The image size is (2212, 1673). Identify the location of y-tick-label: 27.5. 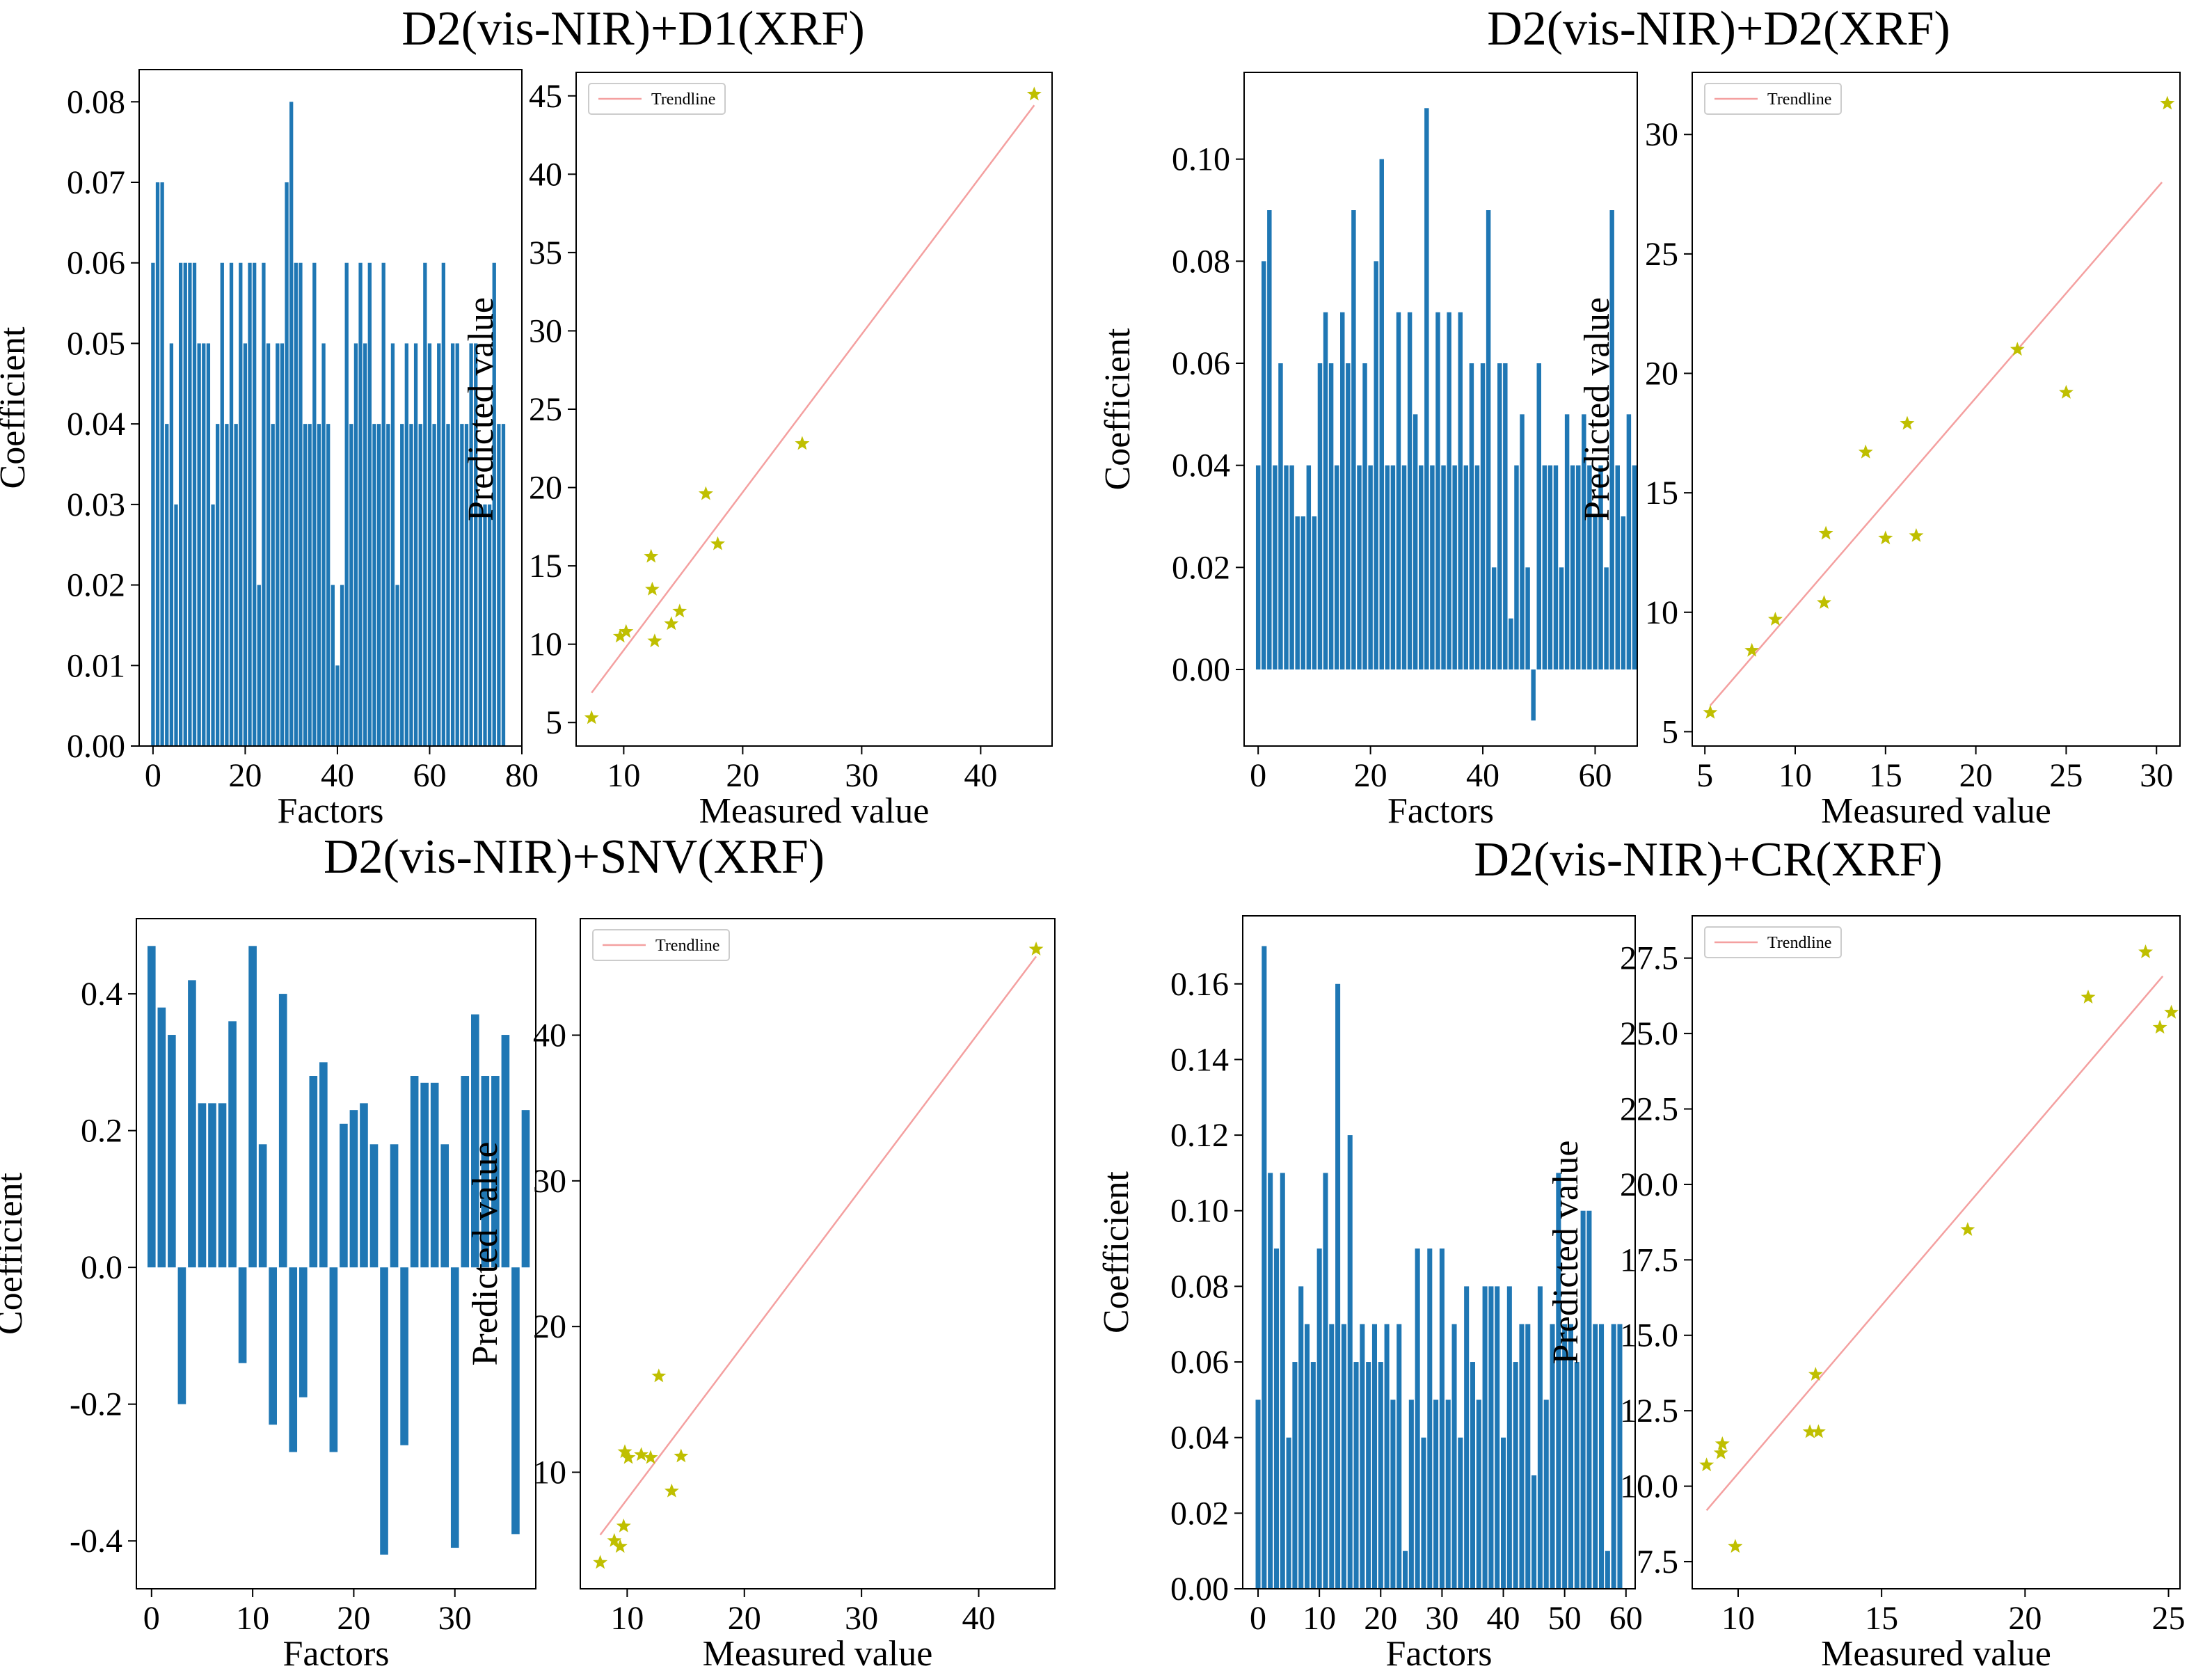
(1649, 959).